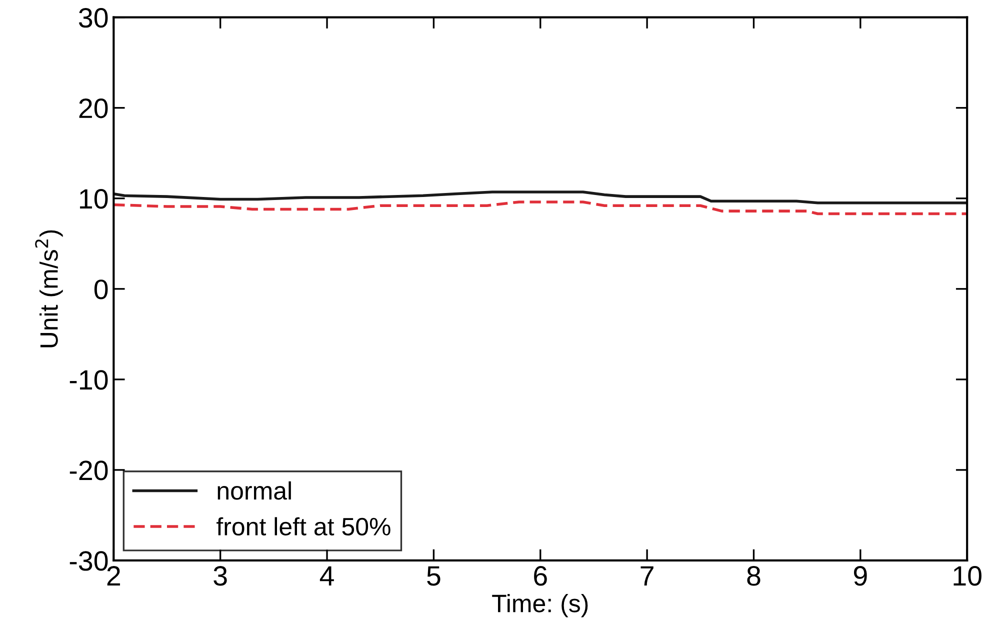  What do you see at coordinates (89, 380) in the screenshot?
I see `y-tick-label: -10` at bounding box center [89, 380].